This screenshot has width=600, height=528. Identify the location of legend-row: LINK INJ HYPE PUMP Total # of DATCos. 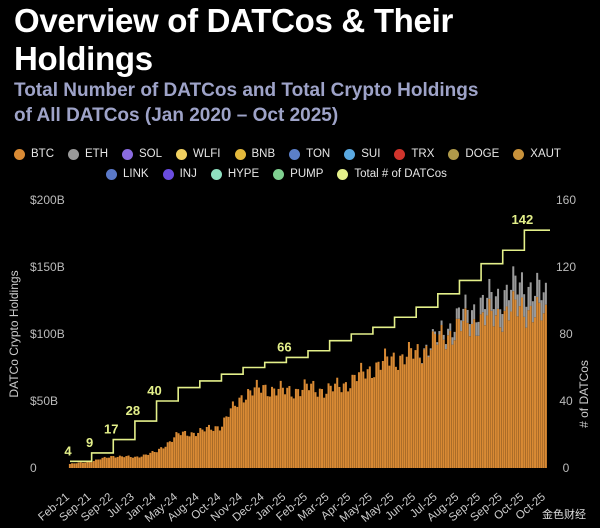
(302, 174).